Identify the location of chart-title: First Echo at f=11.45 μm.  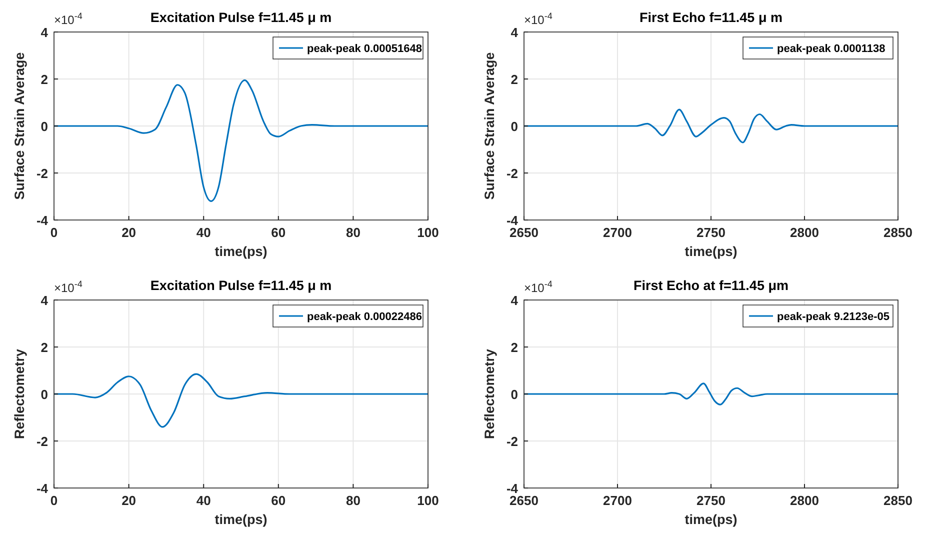
(711, 285).